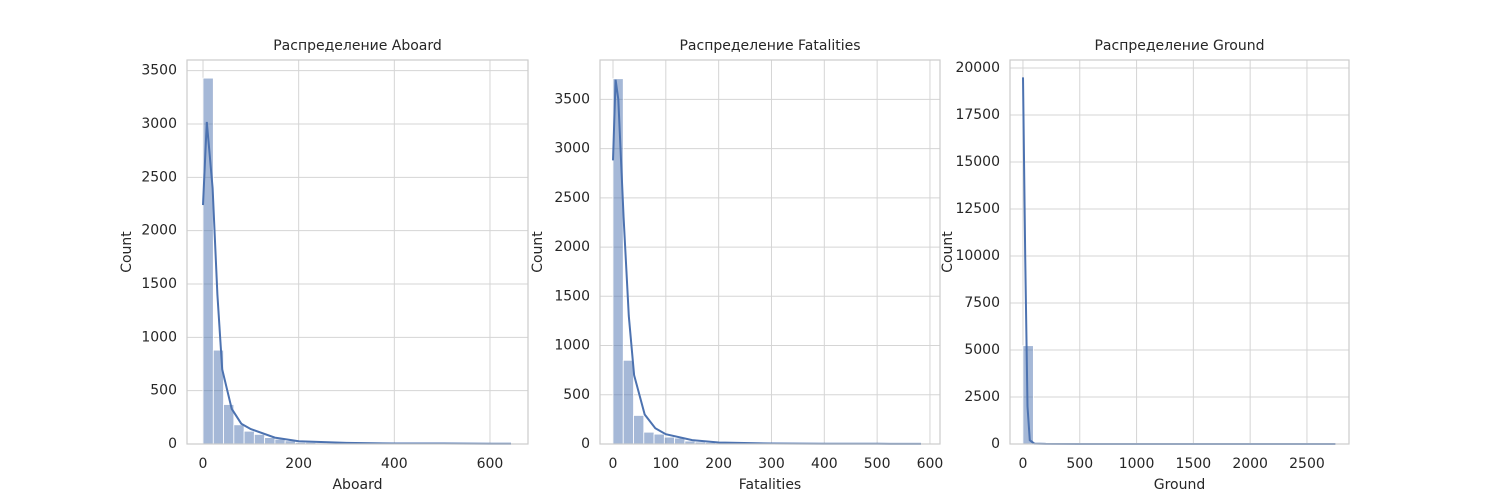  I want to click on y-tick-label: 5000, so click(982, 350).